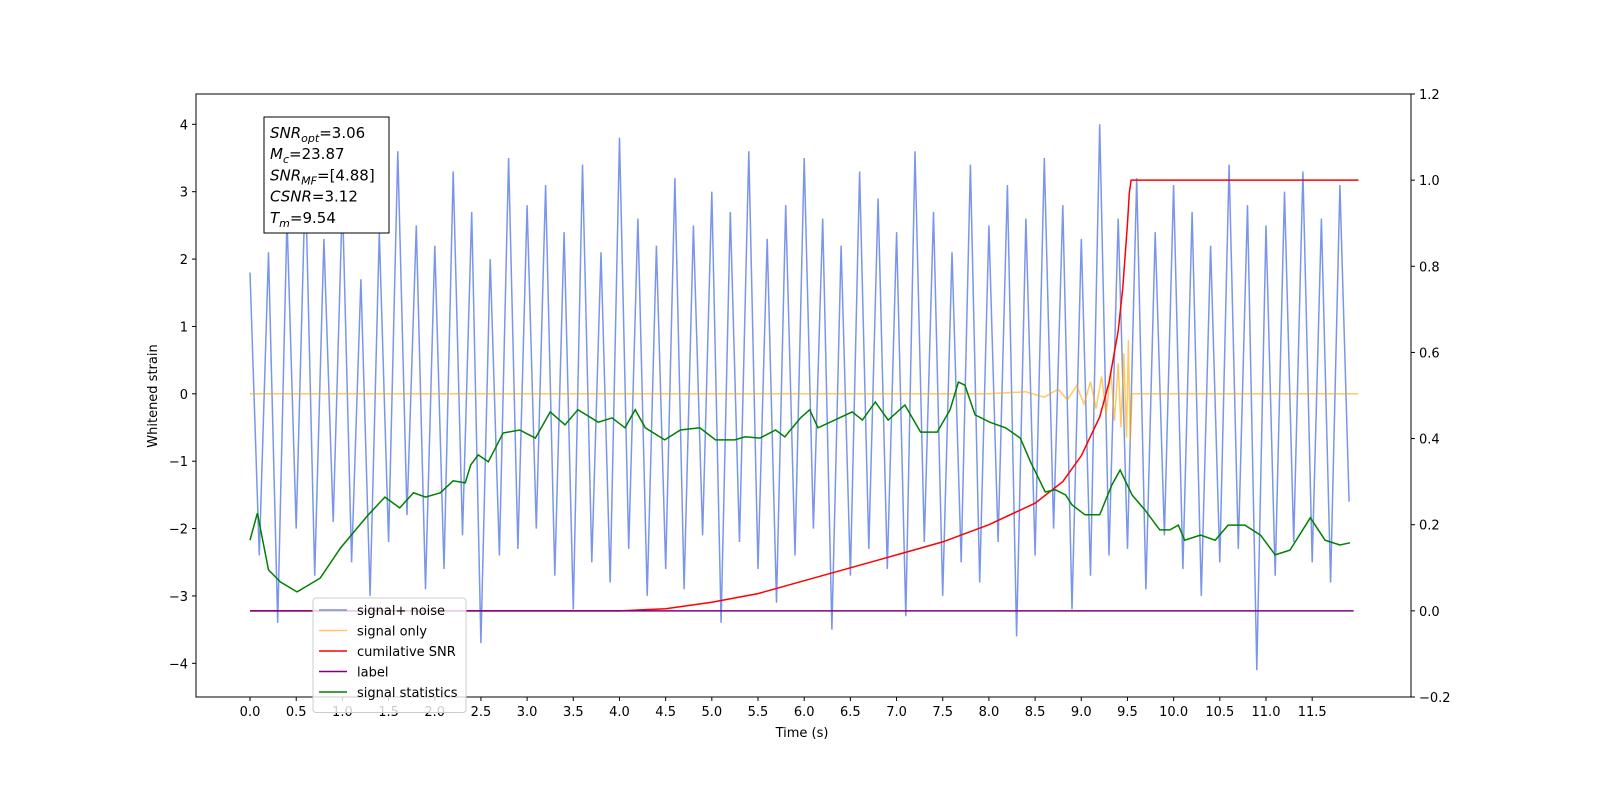 This screenshot has width=1600, height=800. Describe the element at coordinates (309, 180) in the screenshot. I see `annotation-subscript: MF` at that location.